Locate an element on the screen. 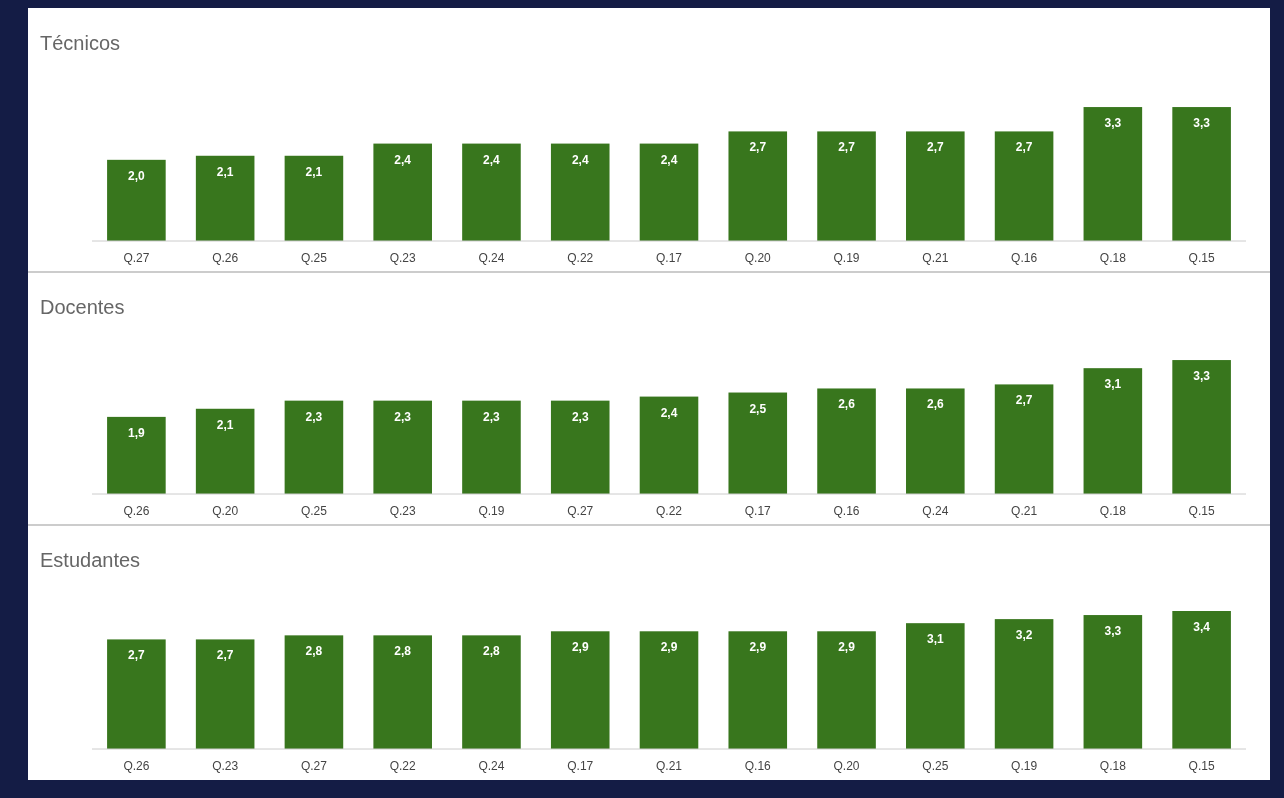  chart-title: Docentes is located at coordinates (82, 307).